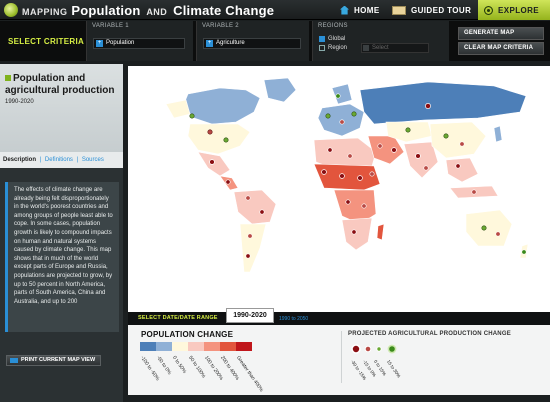 The width and height of the screenshot is (550, 402). What do you see at coordinates (399, 10) in the screenshot?
I see `map-icon` at bounding box center [399, 10].